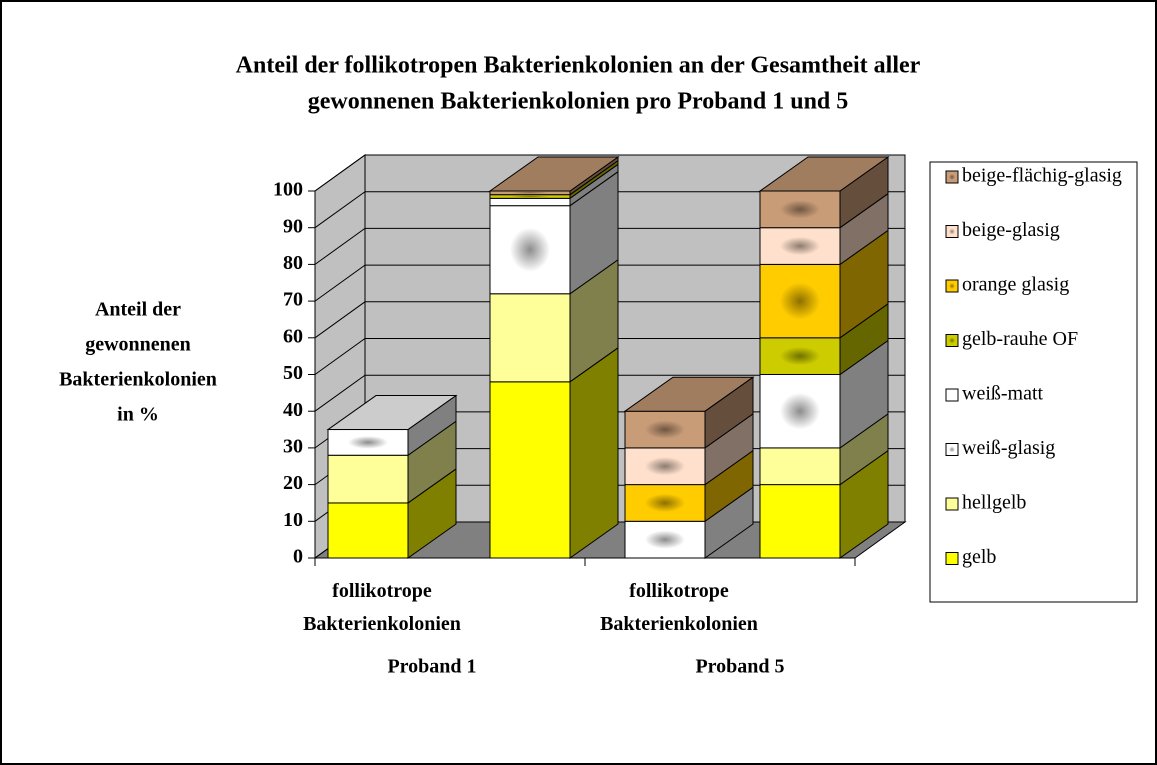 This screenshot has height=765, width=1157. I want to click on y-axis-label: in %, so click(138, 415).